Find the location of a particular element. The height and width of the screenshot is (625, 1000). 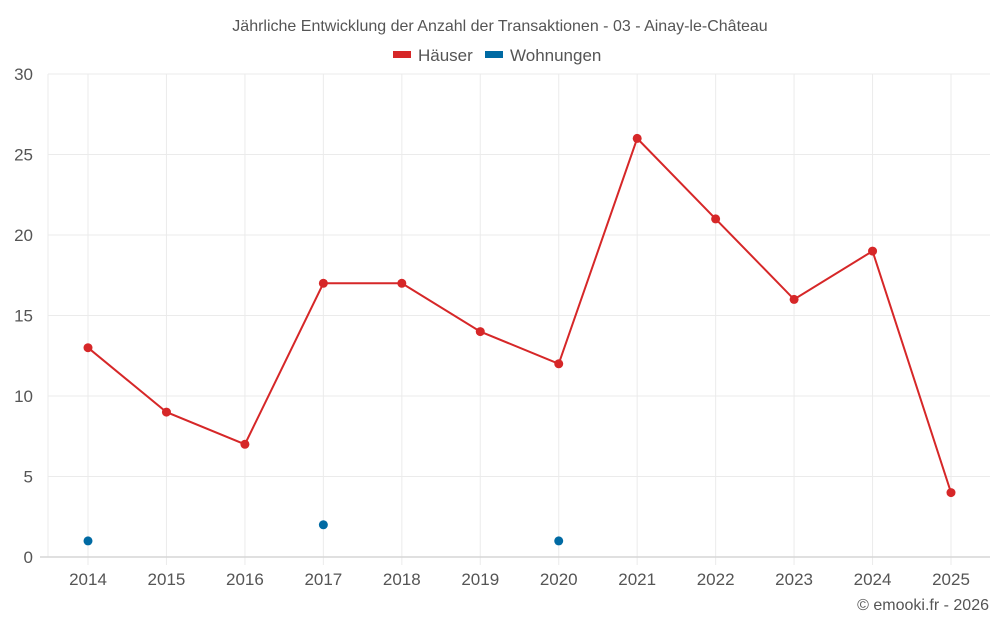

legend-item-haeuser: Häuser is located at coordinates (433, 55).